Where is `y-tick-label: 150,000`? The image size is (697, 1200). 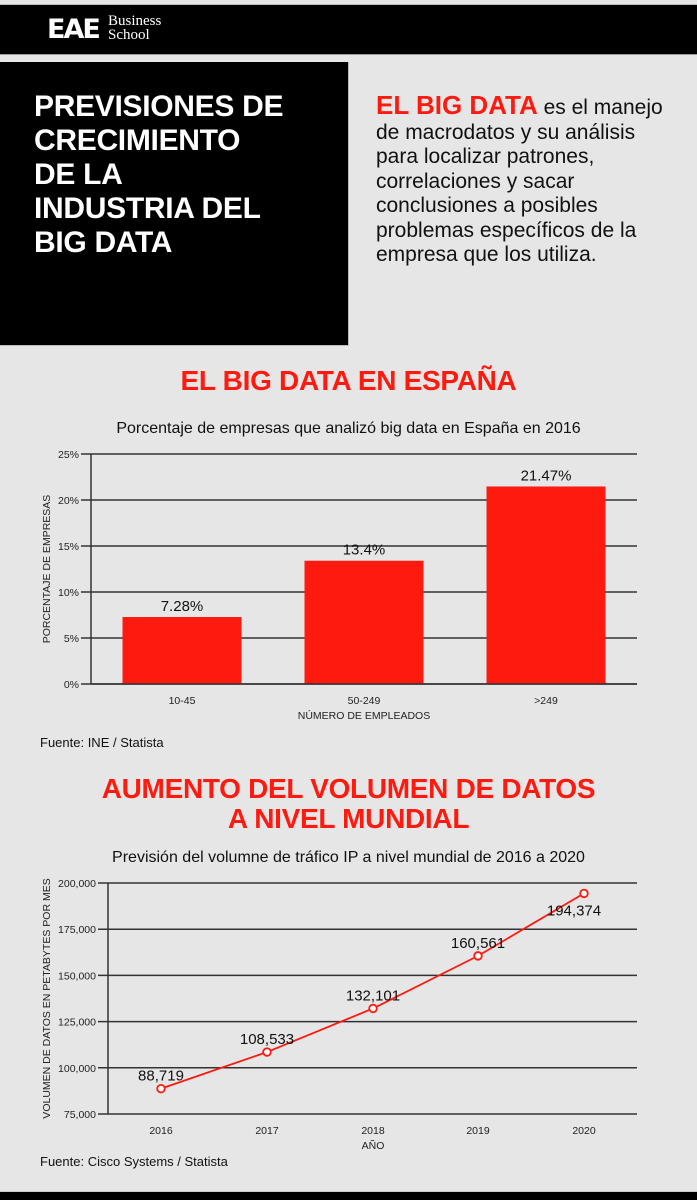 y-tick-label: 150,000 is located at coordinates (77, 976).